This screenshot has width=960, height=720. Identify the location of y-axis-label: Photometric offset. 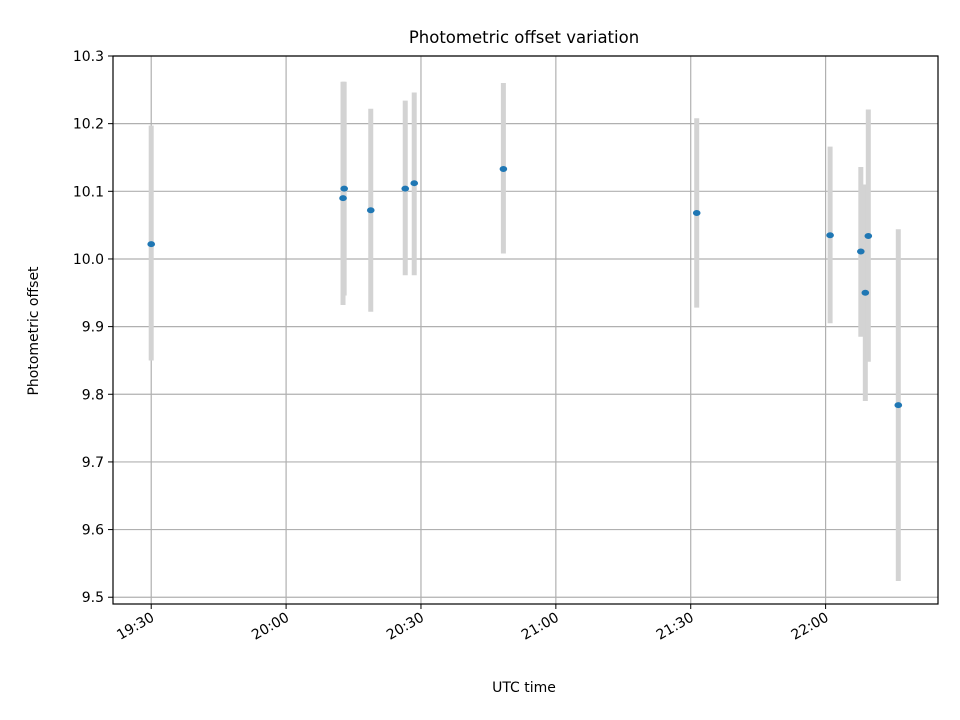
(34, 331).